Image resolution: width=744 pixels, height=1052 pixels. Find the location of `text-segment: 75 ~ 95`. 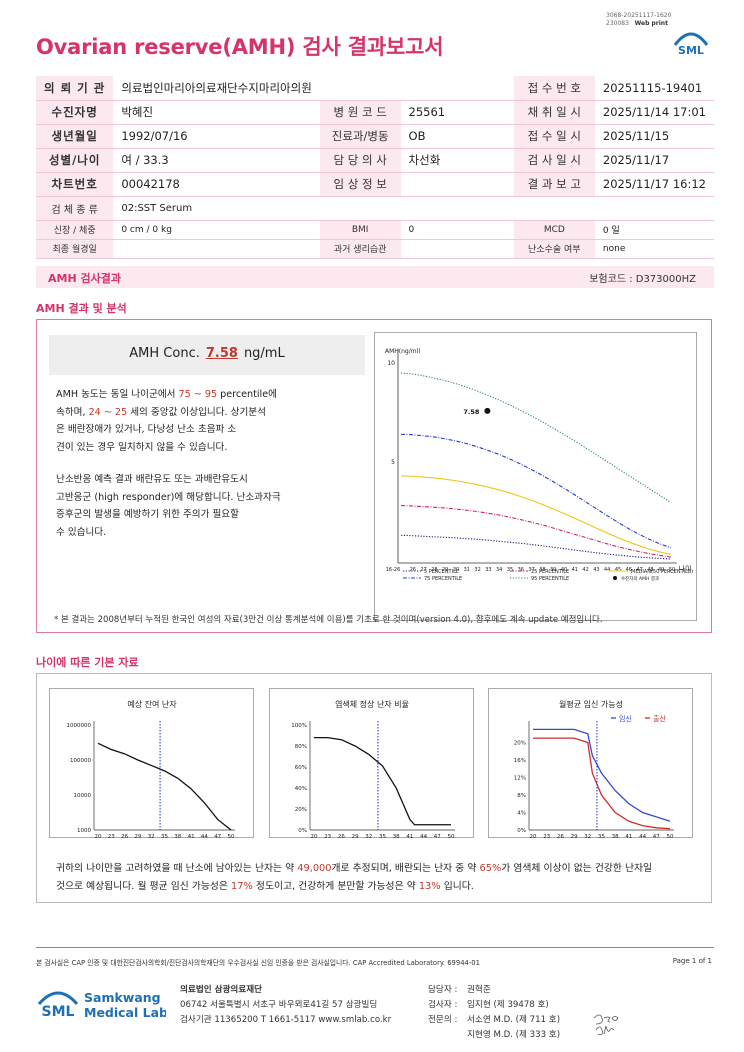

text-segment: 75 ~ 95 is located at coordinates (198, 394).